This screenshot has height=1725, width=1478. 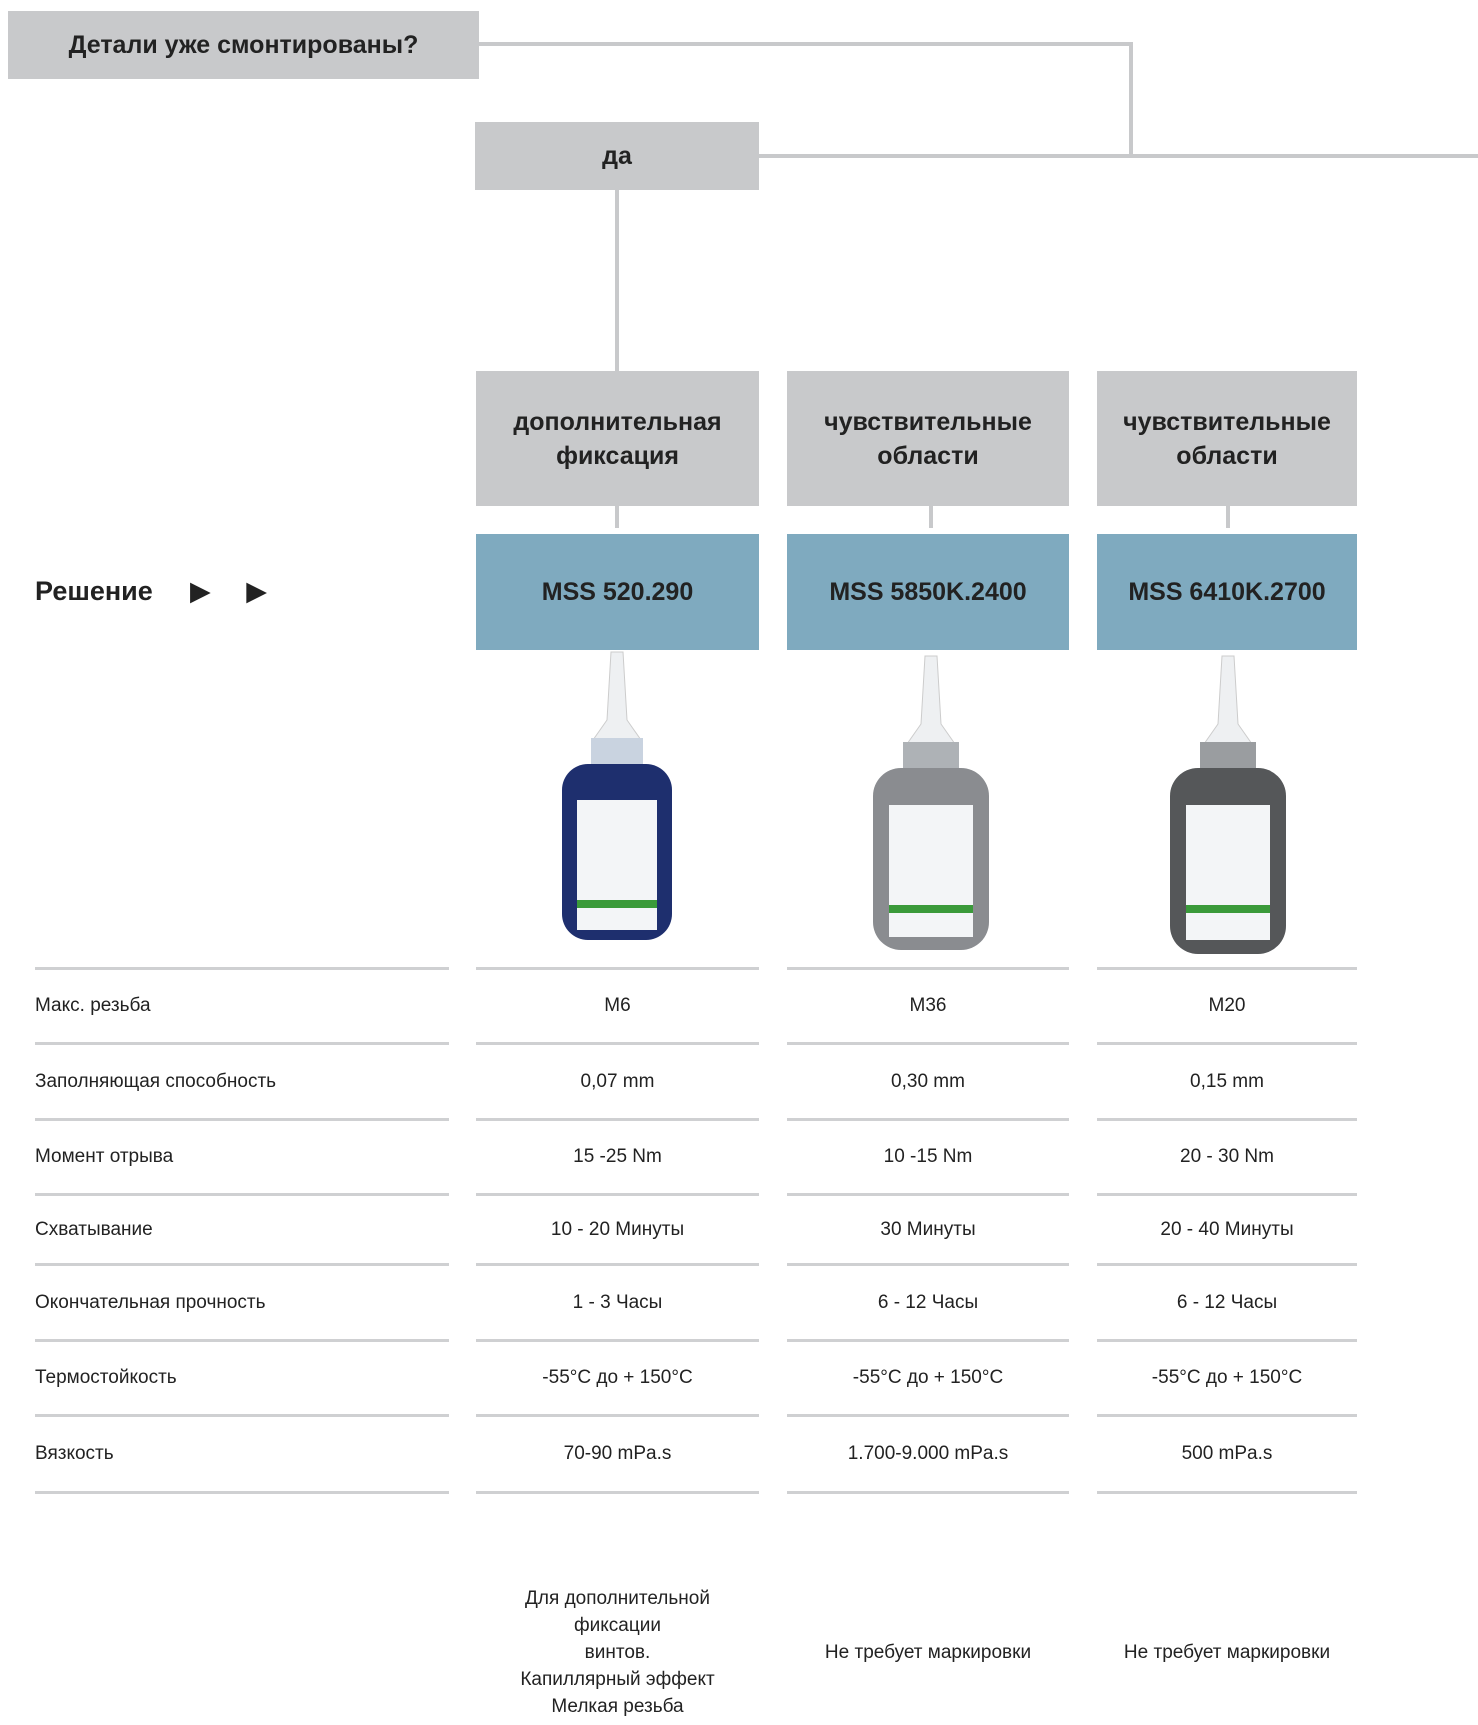 I want to click on spec-value: 20 - 40 Минуты, so click(x=1227, y=1229).